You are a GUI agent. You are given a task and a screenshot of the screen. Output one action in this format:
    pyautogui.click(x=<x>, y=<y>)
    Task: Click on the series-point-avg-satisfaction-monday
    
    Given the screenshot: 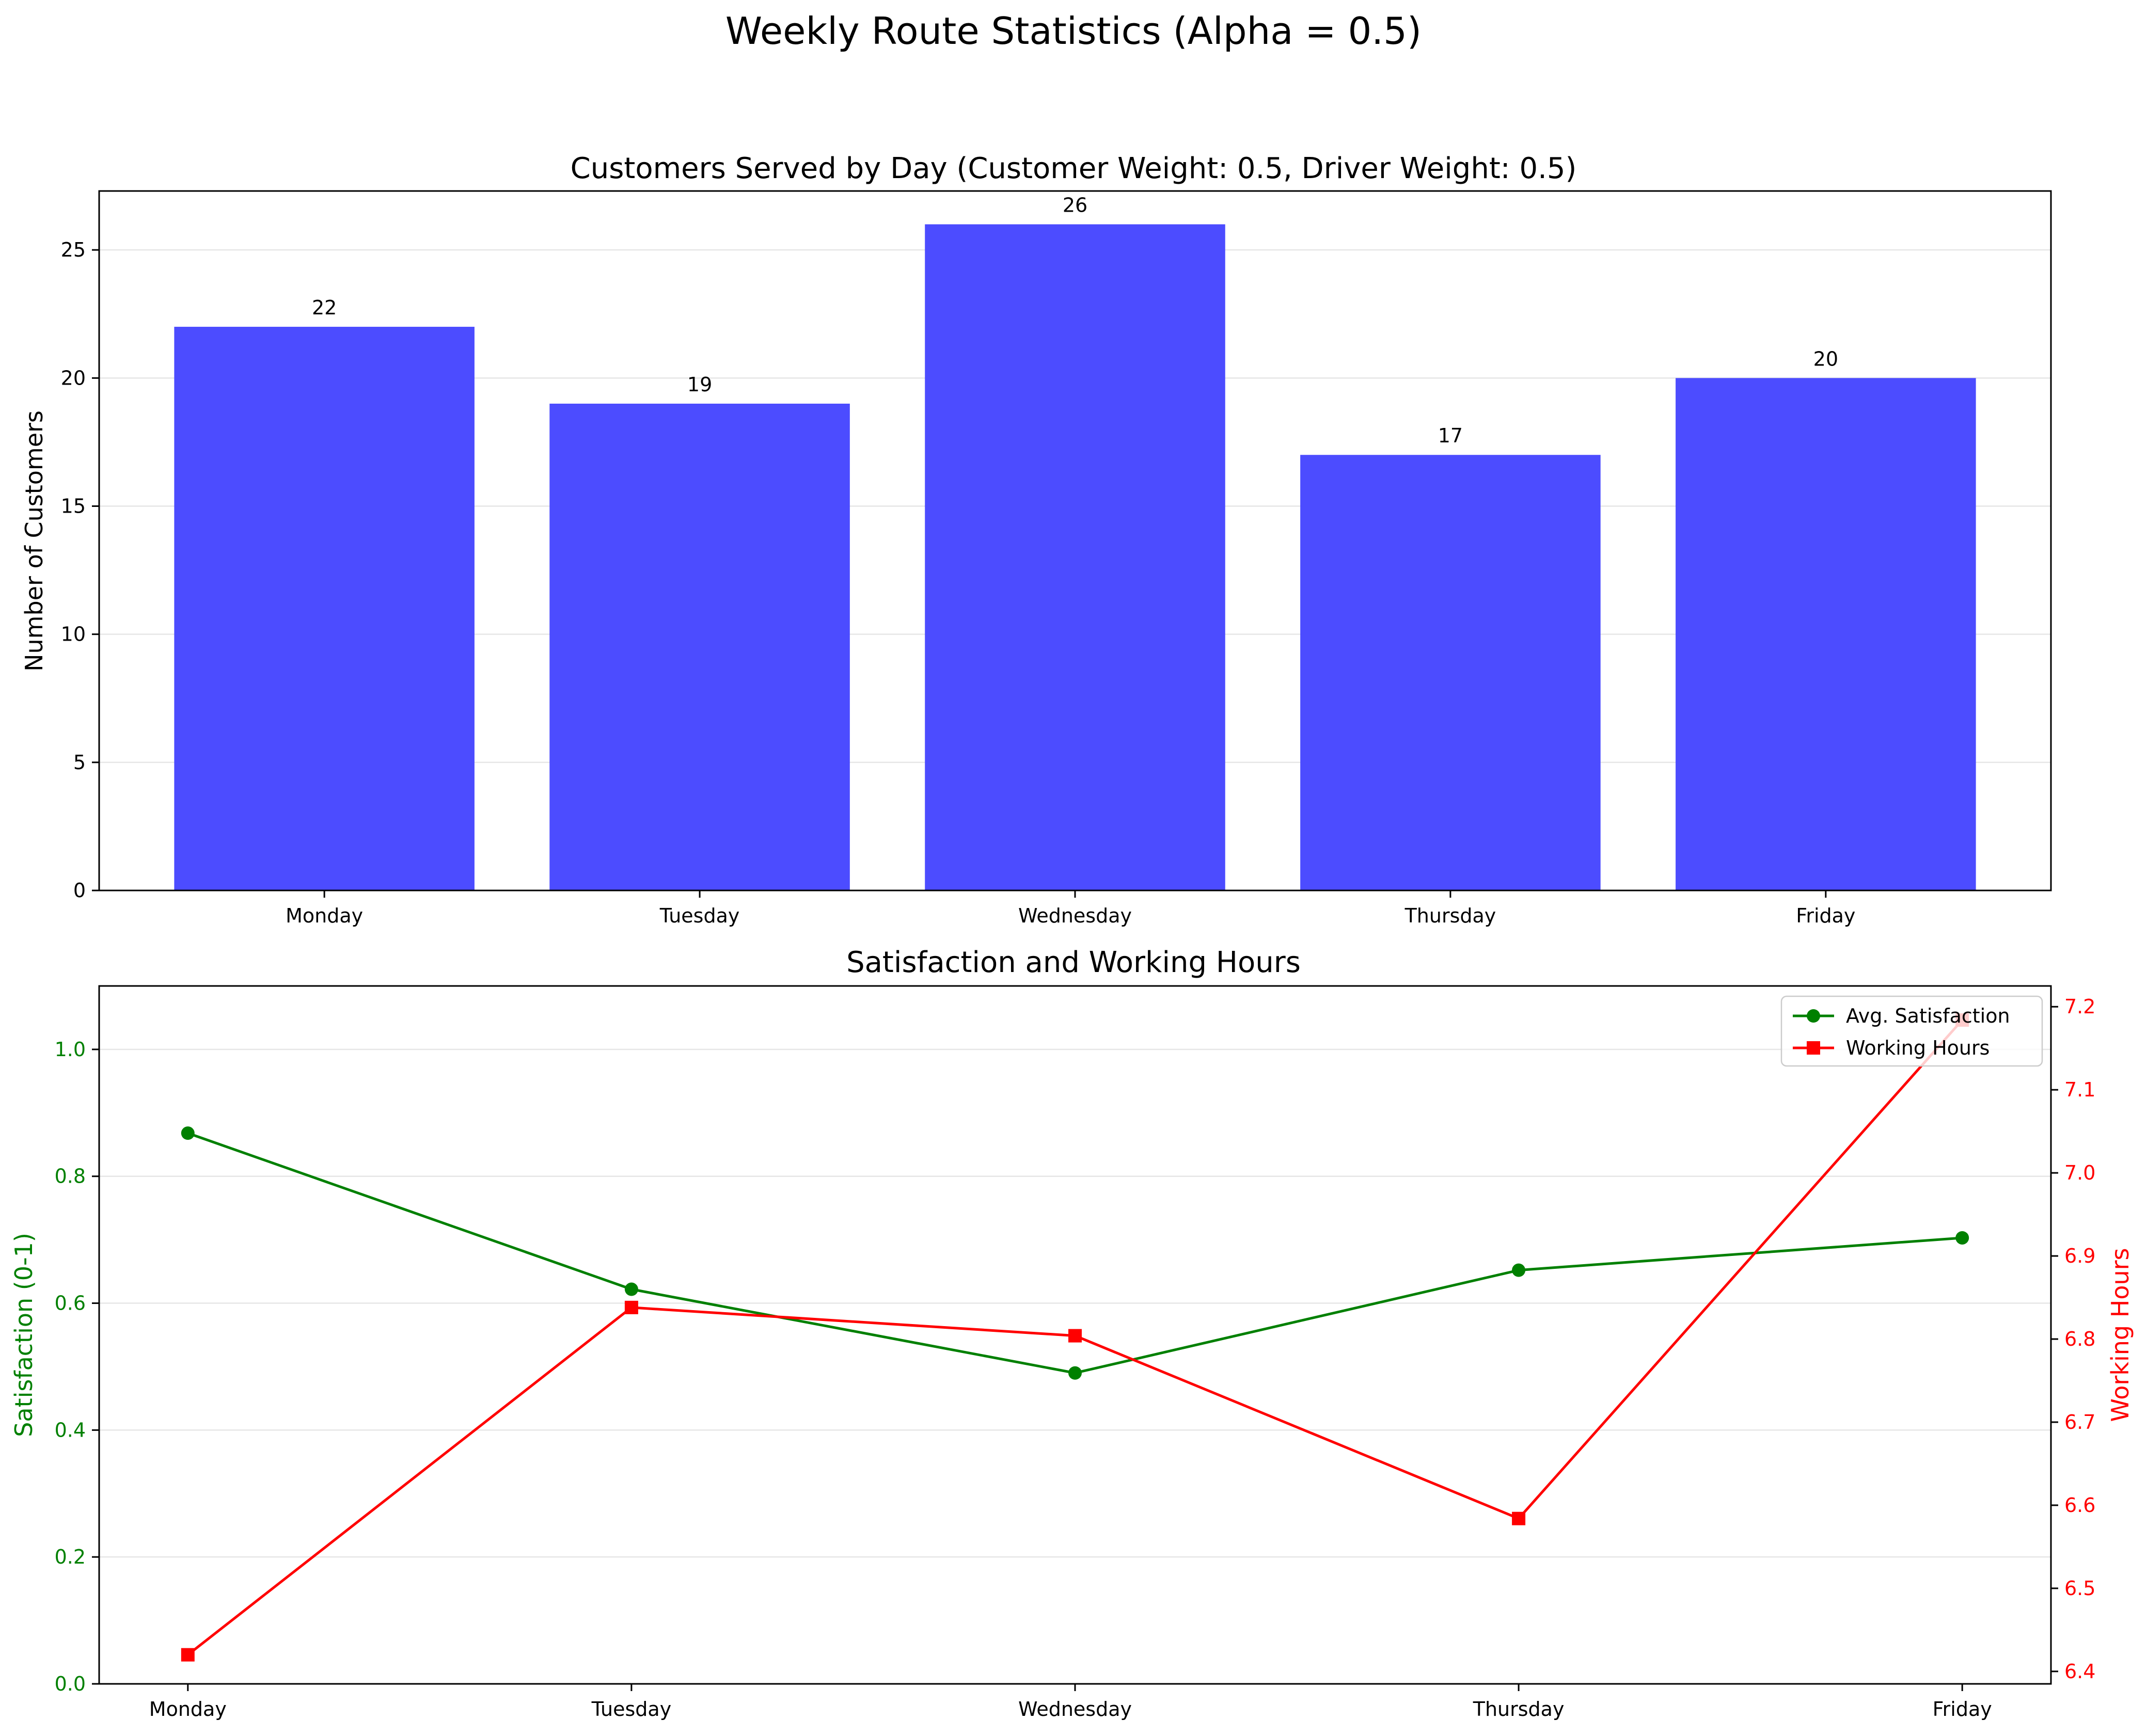 What is the action you would take?
    pyautogui.click(x=188, y=1133)
    